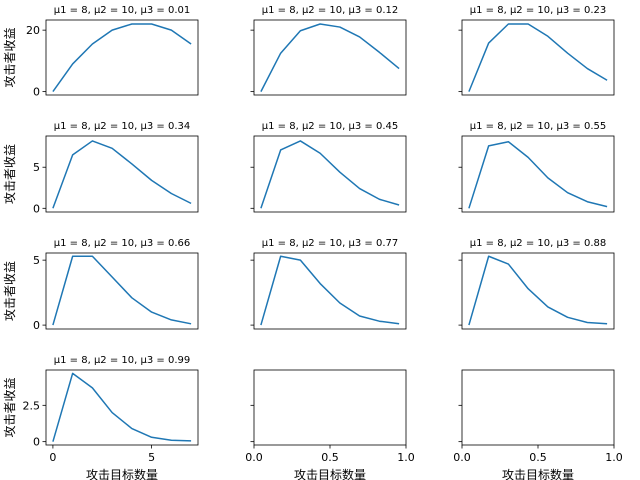 The height and width of the screenshot is (480, 640). Describe the element at coordinates (32, 405) in the screenshot. I see `y-tick-label: 2.5` at that location.